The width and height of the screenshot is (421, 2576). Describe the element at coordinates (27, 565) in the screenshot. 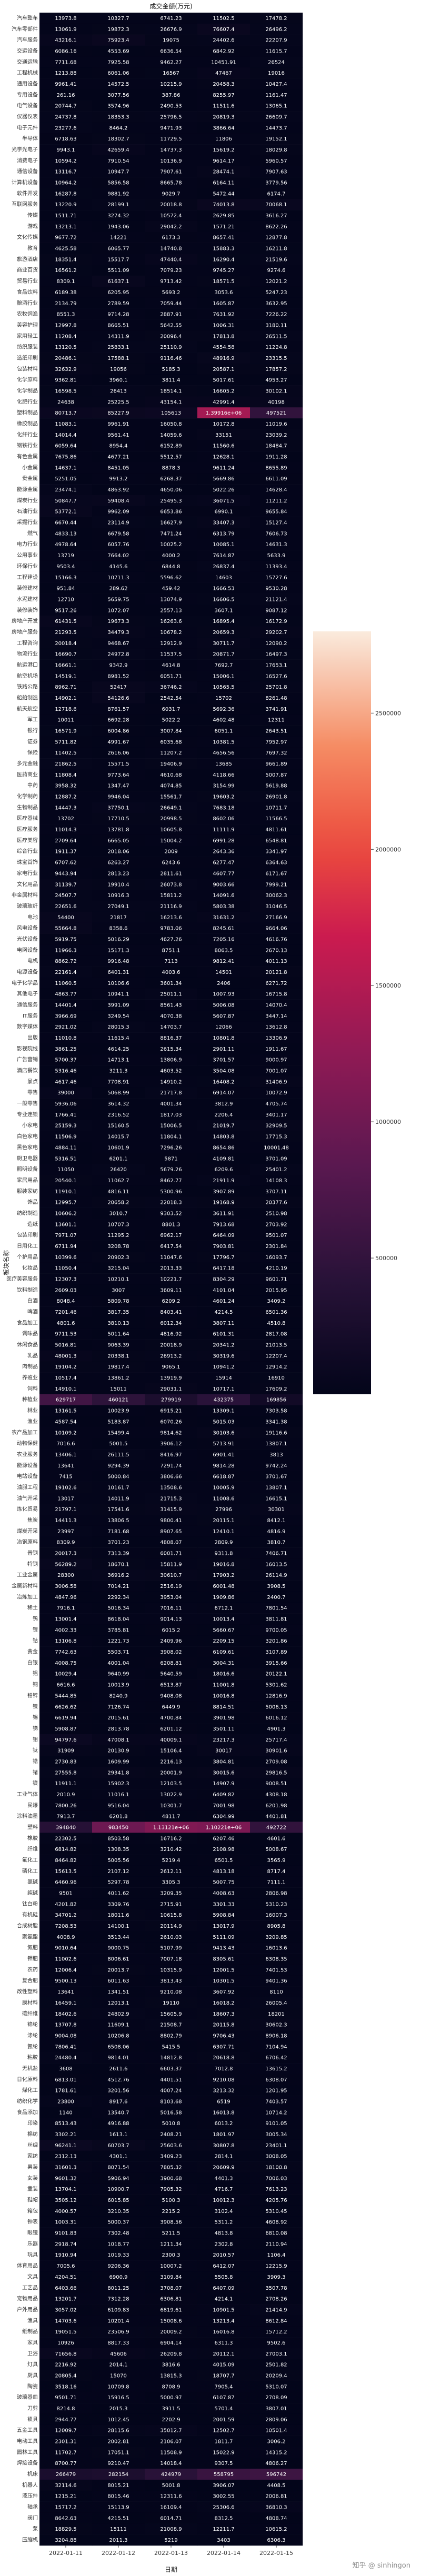

I see `row-label: 环保行业` at that location.